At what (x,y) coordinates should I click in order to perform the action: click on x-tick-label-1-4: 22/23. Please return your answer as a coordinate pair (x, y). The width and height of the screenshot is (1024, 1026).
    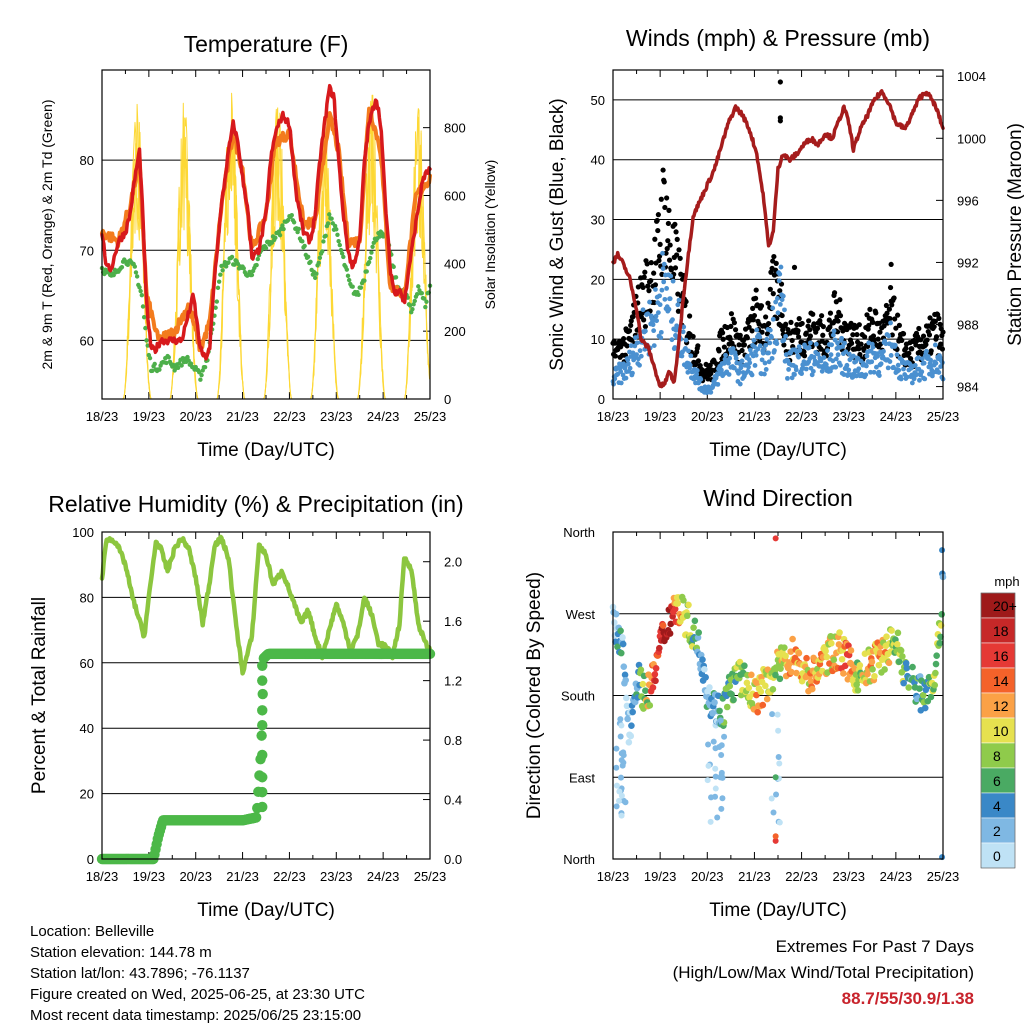
    Looking at the image, I should click on (801, 416).